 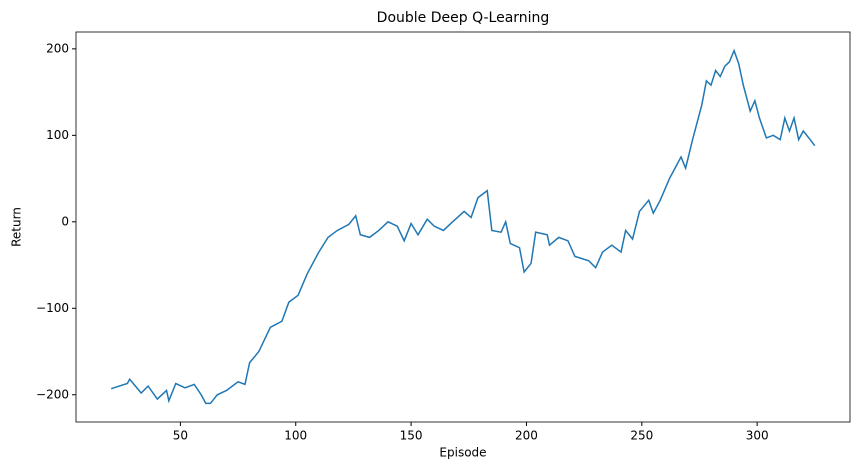 What do you see at coordinates (57, 48) in the screenshot?
I see `y-tick-label: 200` at bounding box center [57, 48].